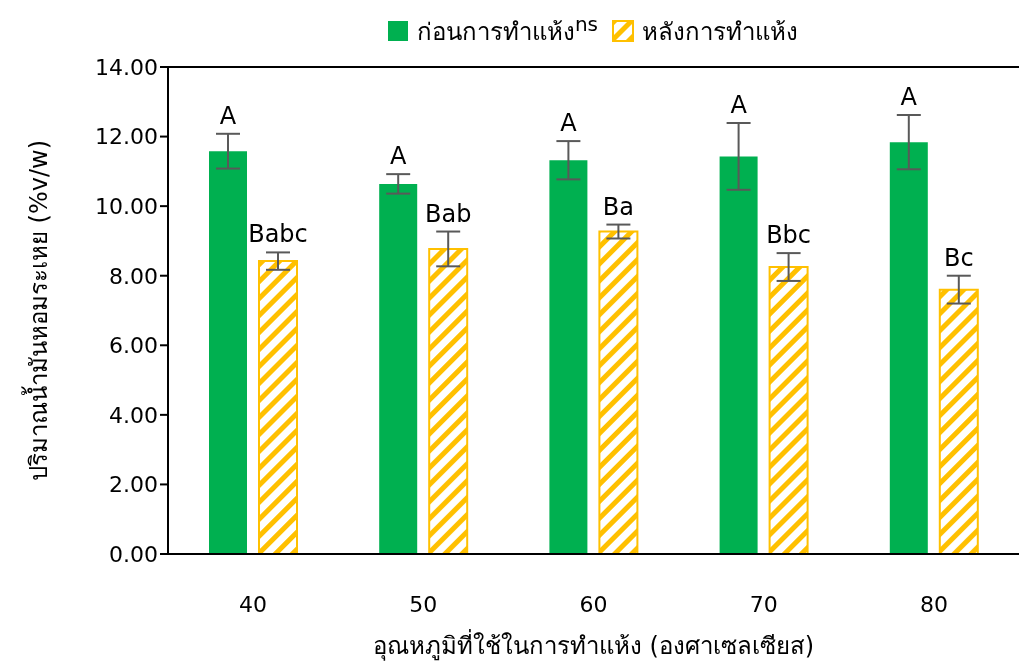 The width and height of the screenshot is (1035, 672). I want to click on x-tick-label: 70, so click(763, 604).